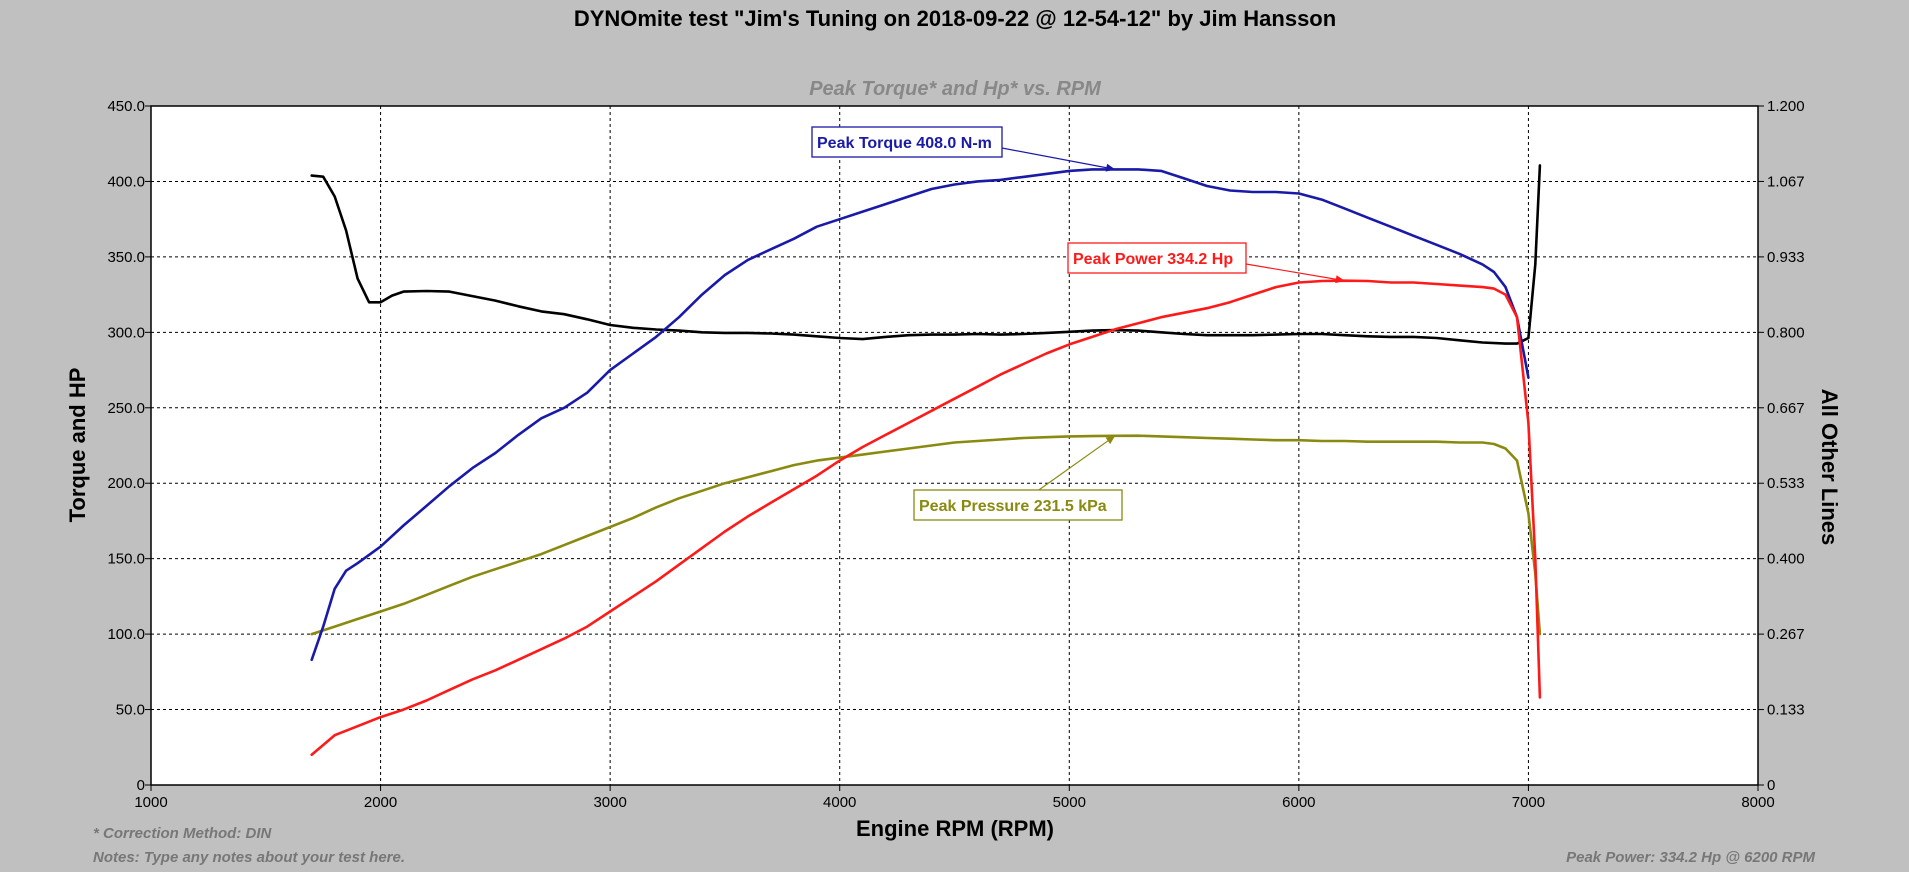 The image size is (1909, 872). What do you see at coordinates (1786, 181) in the screenshot?
I see `y2-tick-label: 1.067` at bounding box center [1786, 181].